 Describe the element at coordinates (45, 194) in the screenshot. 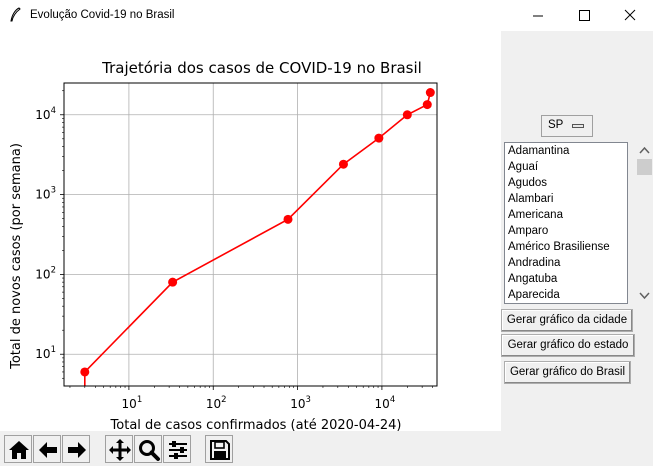

I see `y-tick-label: 10³` at that location.